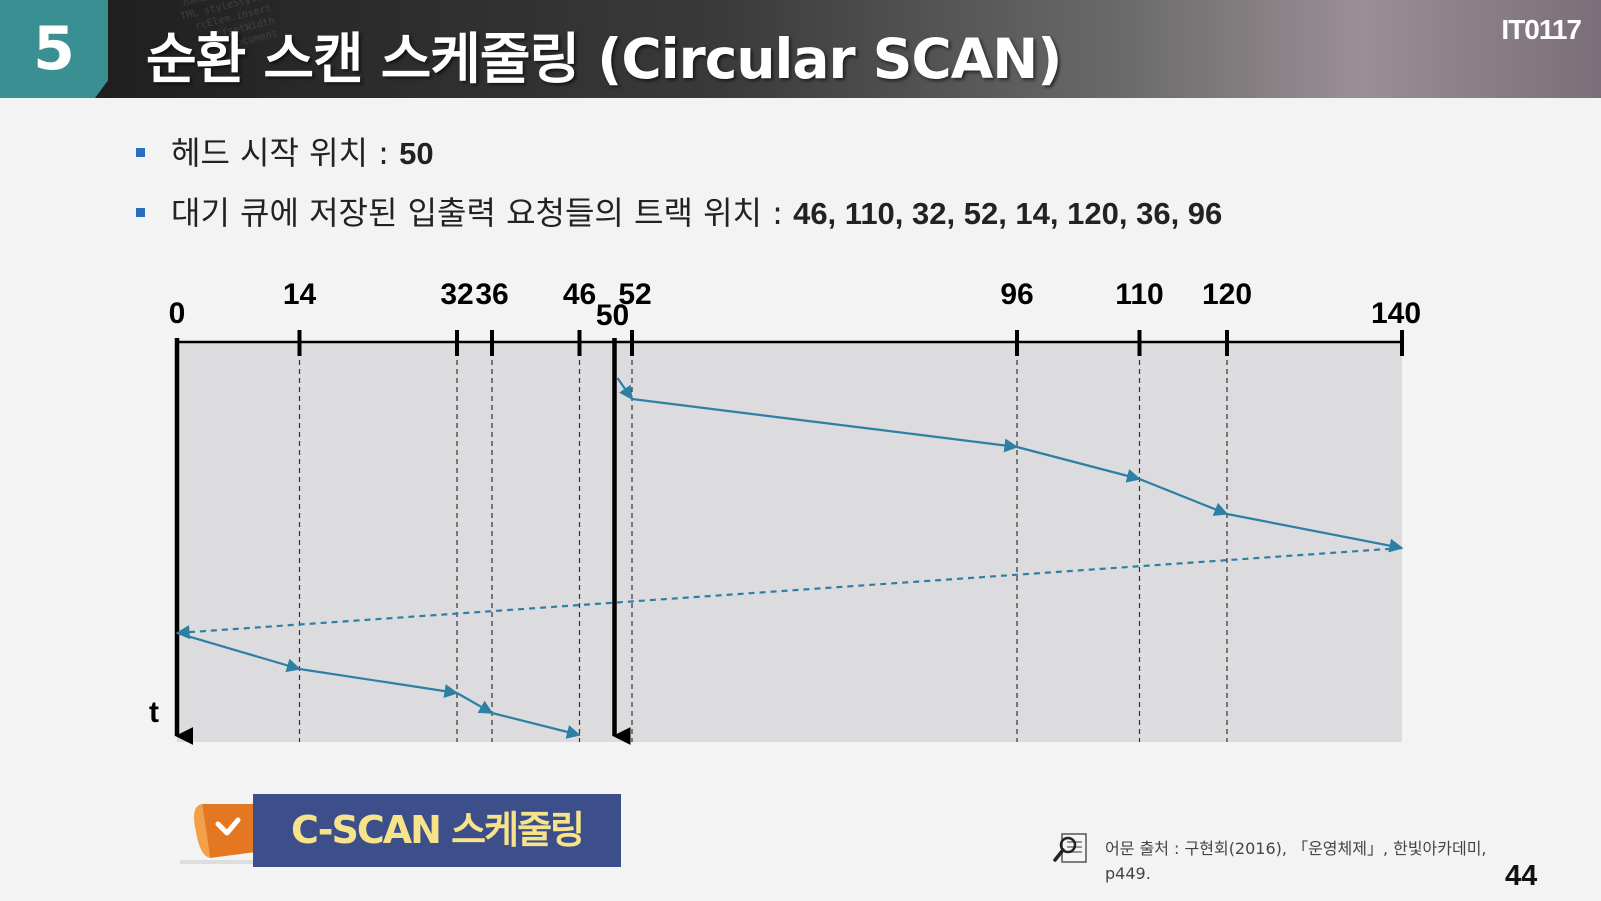  I want to click on return-sweep-line, so click(789, 593).